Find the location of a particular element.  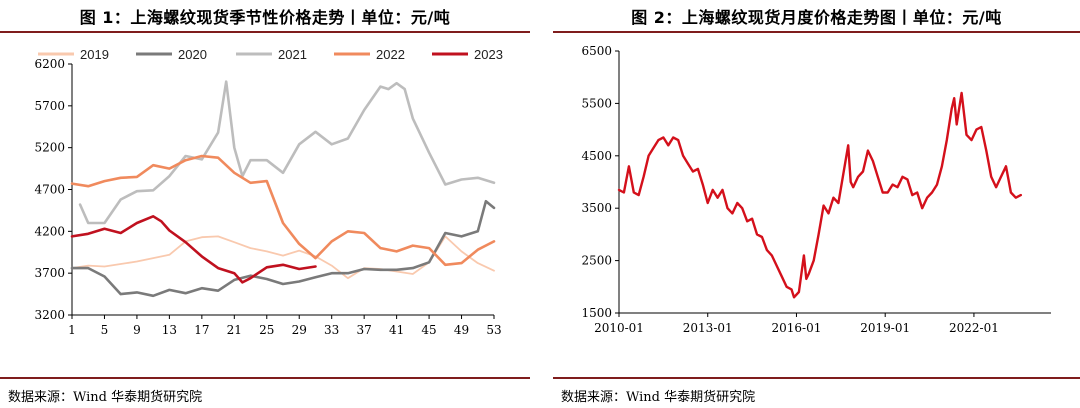

figure-2-title: 图 2：上海螺纹现货月度价格走势图丨单位：元/吨 is located at coordinates (816, 17).